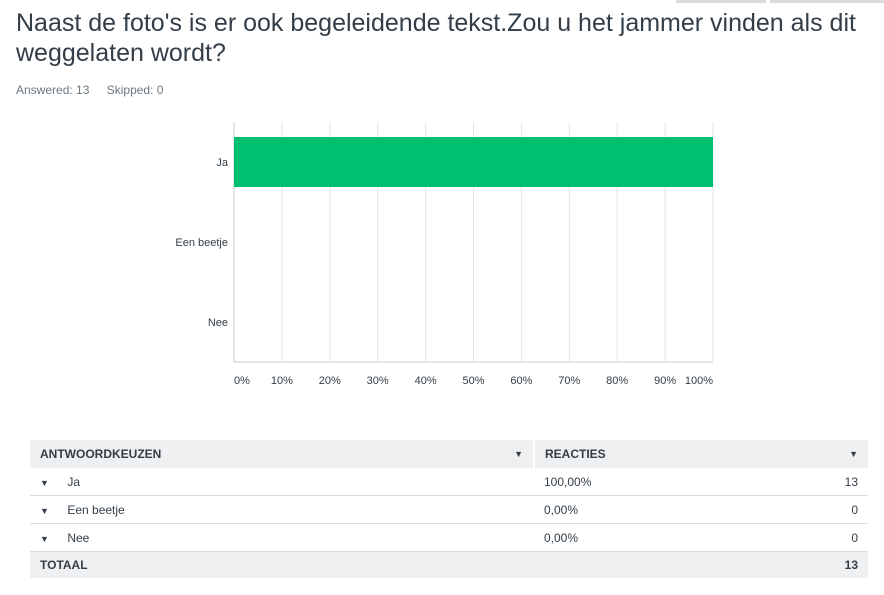 This screenshot has height=595, width=884. What do you see at coordinates (282, 381) in the screenshot?
I see `x-tick-label: 10%` at bounding box center [282, 381].